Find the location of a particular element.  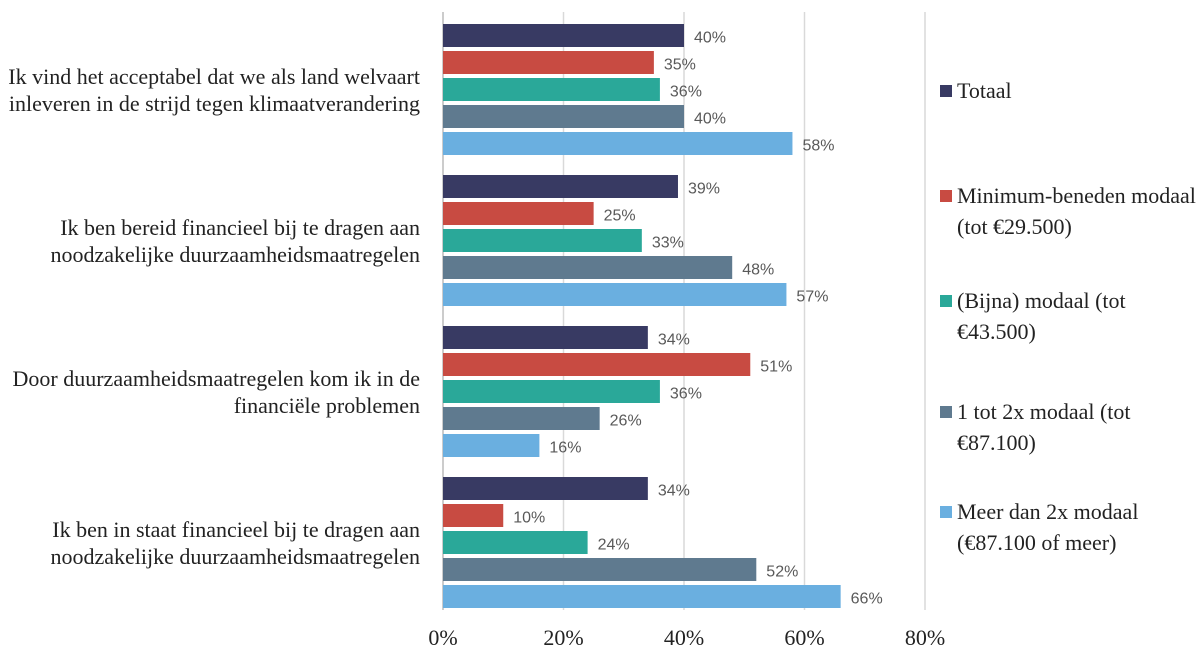

x-tick-label: 20% is located at coordinates (563, 637).